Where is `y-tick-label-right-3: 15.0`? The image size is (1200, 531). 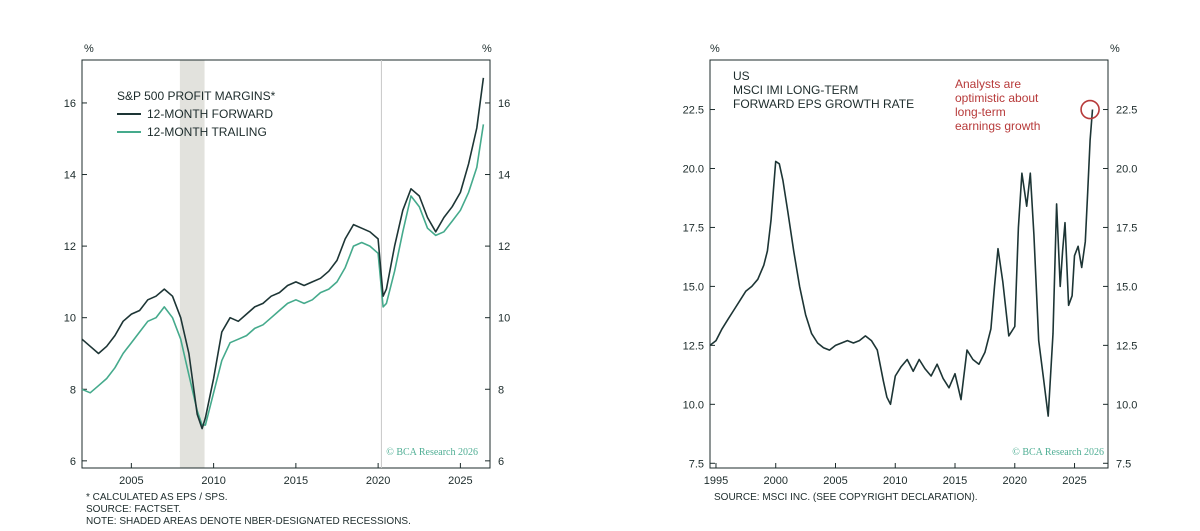 y-tick-label-right-3: 15.0 is located at coordinates (1126, 287).